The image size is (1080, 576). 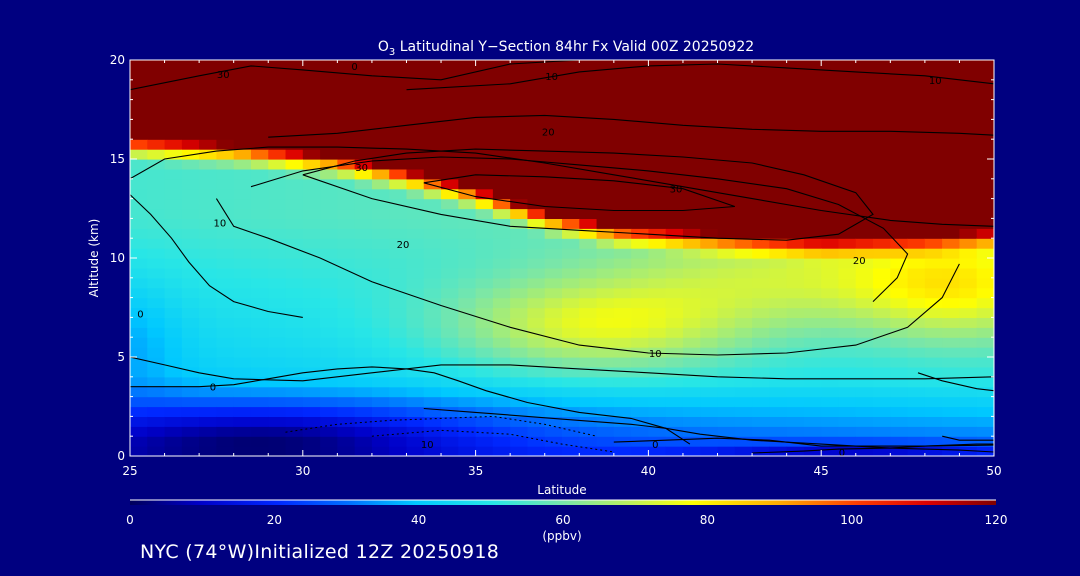 I want to click on contour-label: 10, so click(x=655, y=354).